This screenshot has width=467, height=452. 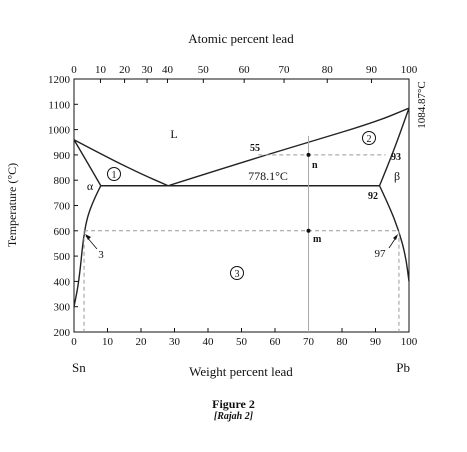 I want to click on region-marker-3-text: 3, so click(x=237, y=274).